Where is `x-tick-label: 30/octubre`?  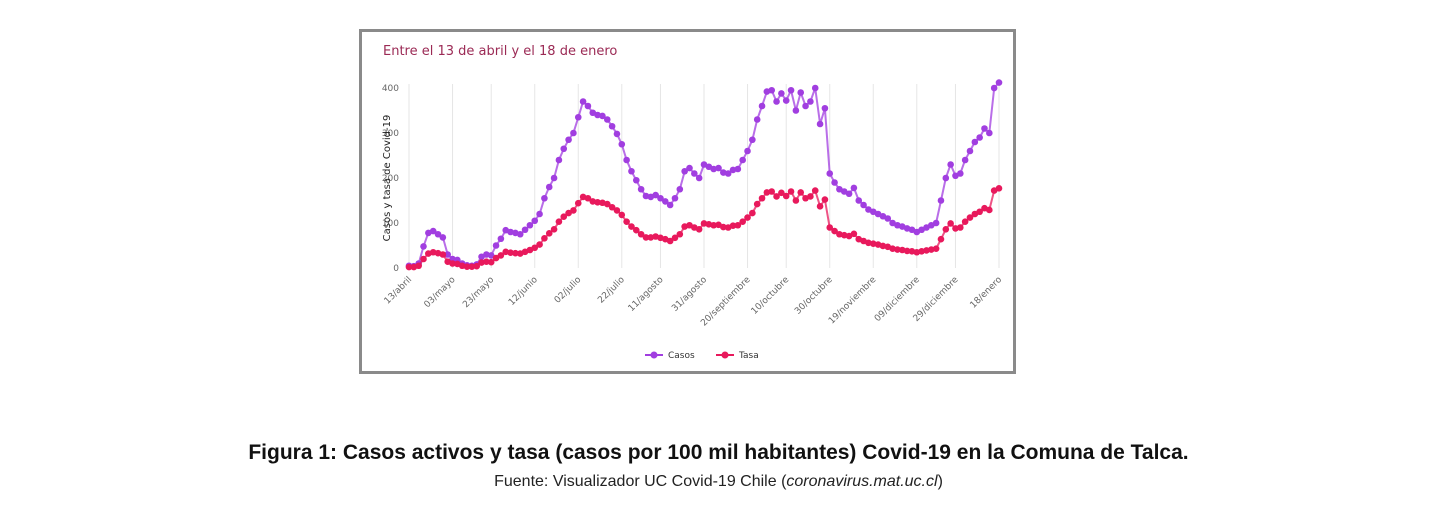 x-tick-label: 30/octubre is located at coordinates (814, 296).